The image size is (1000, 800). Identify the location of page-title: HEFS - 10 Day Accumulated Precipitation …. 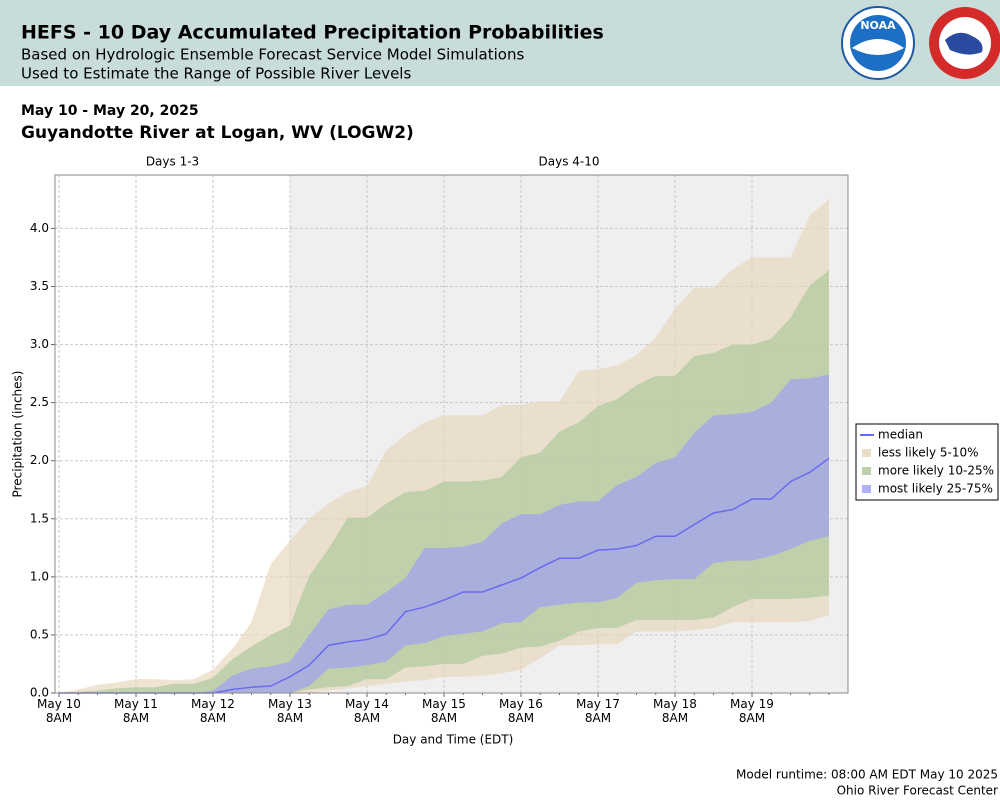
(312, 33).